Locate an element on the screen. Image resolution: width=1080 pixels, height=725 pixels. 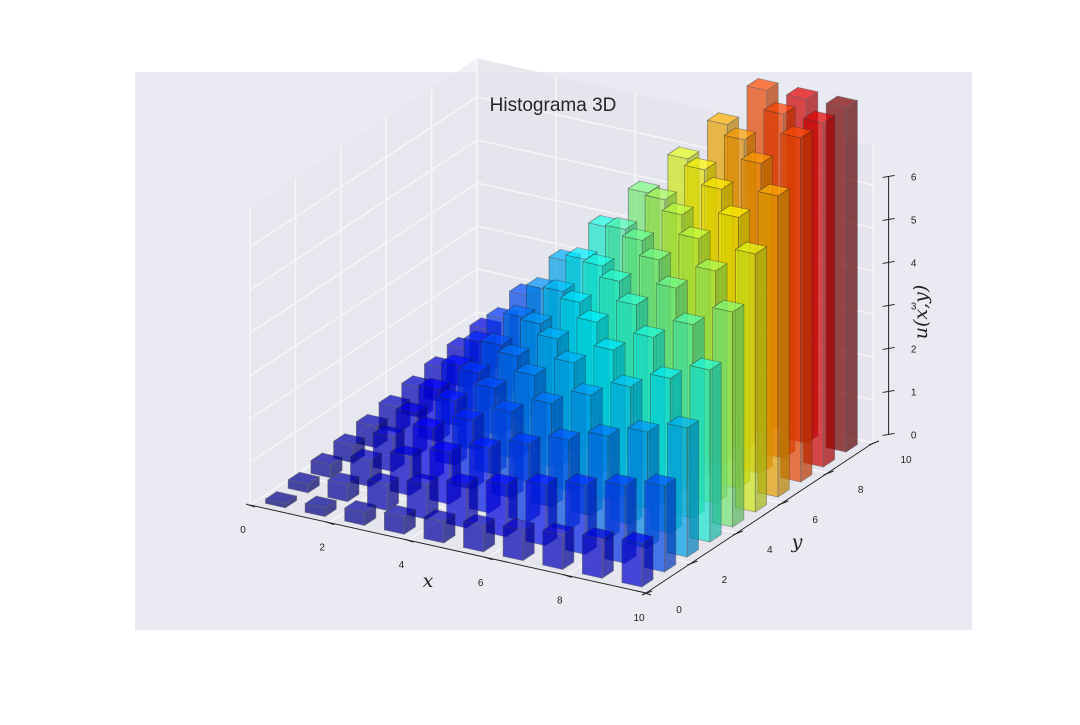
y-tick-label: 4 is located at coordinates (770, 550).